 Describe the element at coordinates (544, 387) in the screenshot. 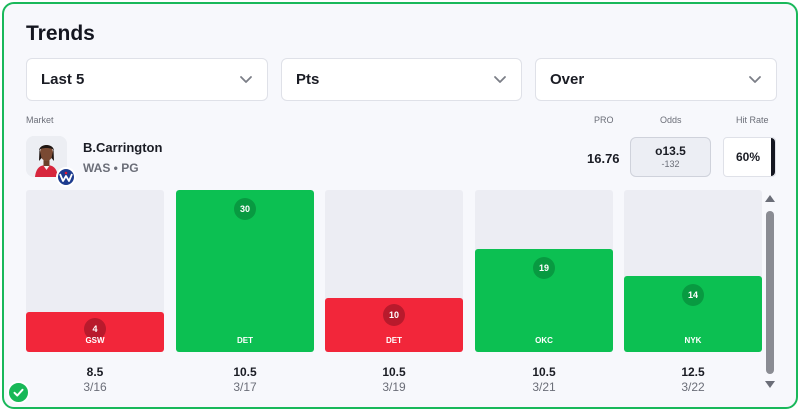

I see `tick-date-label: 3/21` at that location.